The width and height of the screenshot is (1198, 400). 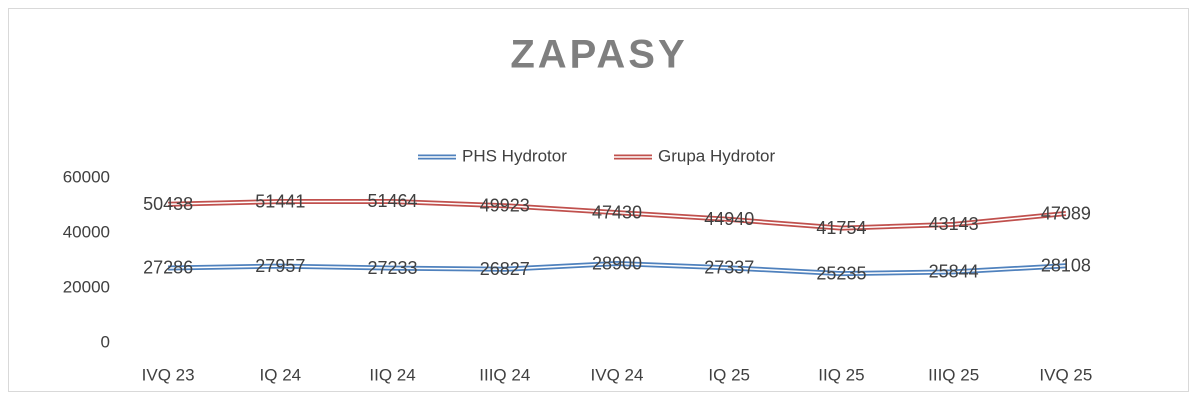 I want to click on y-tick-label: 20000, so click(x=86, y=286).